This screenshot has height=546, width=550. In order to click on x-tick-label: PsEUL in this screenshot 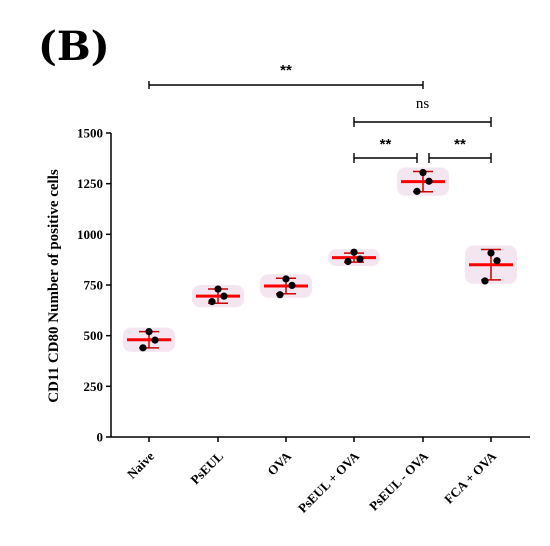, I will do `click(206, 467)`.